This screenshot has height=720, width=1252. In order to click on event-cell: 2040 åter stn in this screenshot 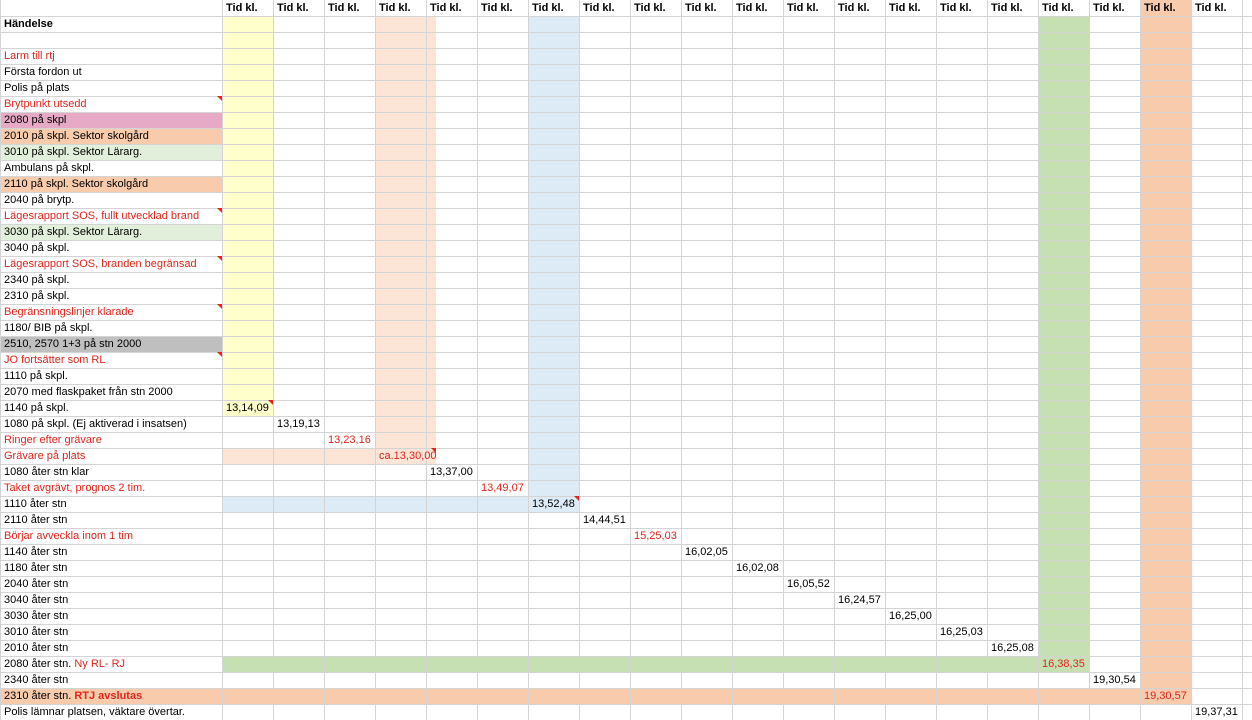, I will do `click(111, 584)`.